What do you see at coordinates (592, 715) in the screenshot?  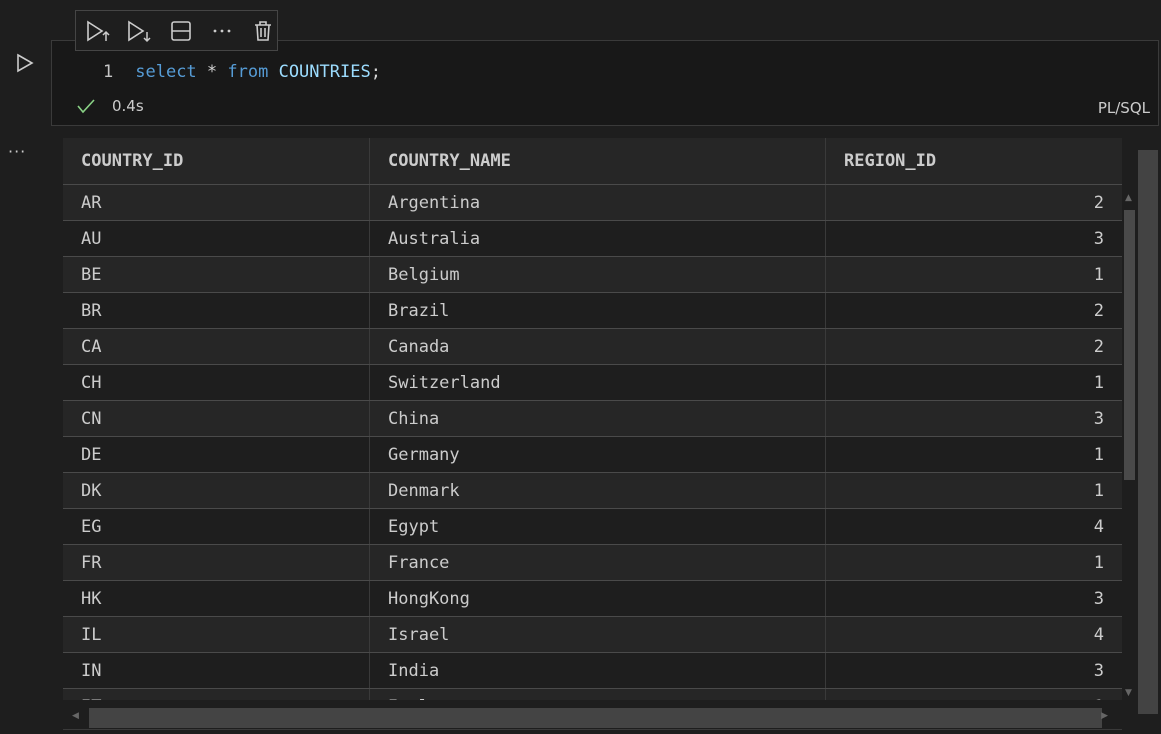 I see `grid-horizontal-scrollbar: ◀ ▶` at bounding box center [592, 715].